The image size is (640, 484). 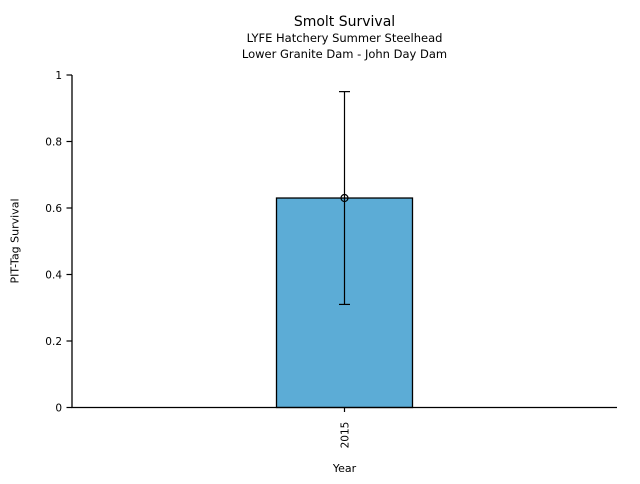 What do you see at coordinates (345, 38) in the screenshot?
I see `chart-subtitle-line1: LYFE Hatchery Summer Steelhead` at bounding box center [345, 38].